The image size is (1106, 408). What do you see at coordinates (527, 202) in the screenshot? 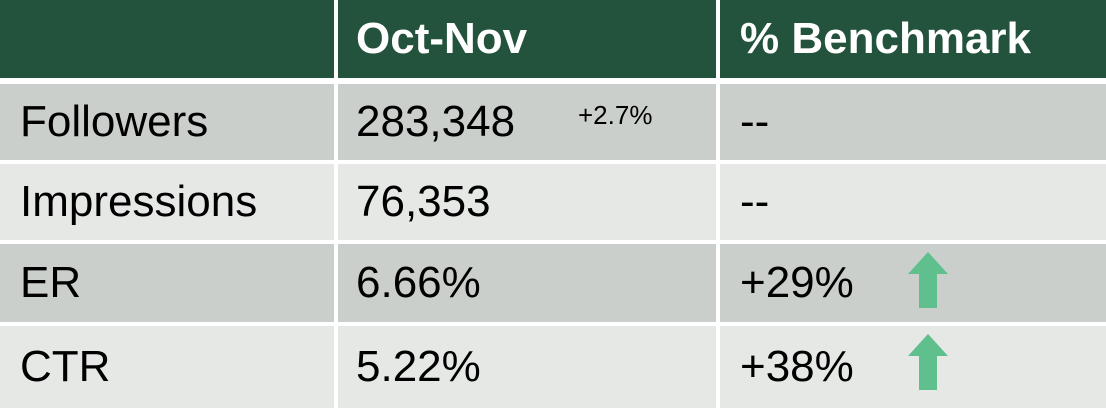
I see `metric-value: 76,353` at bounding box center [527, 202].